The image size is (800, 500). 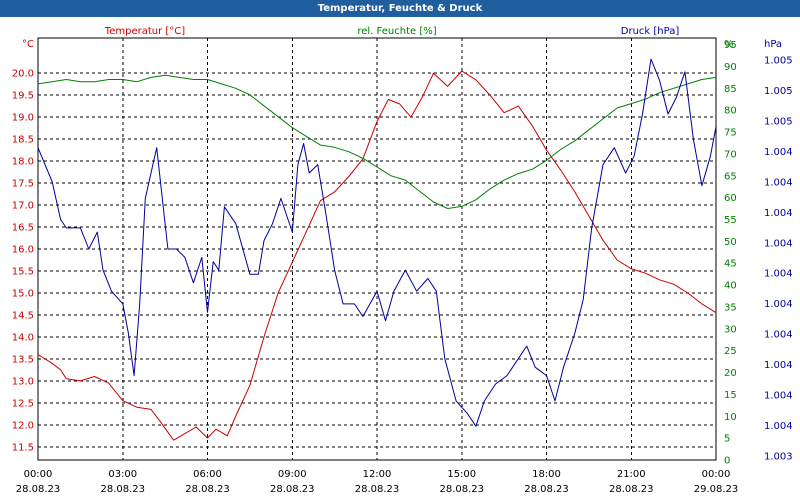 I want to click on pressure-unit: hPa, so click(x=773, y=44).